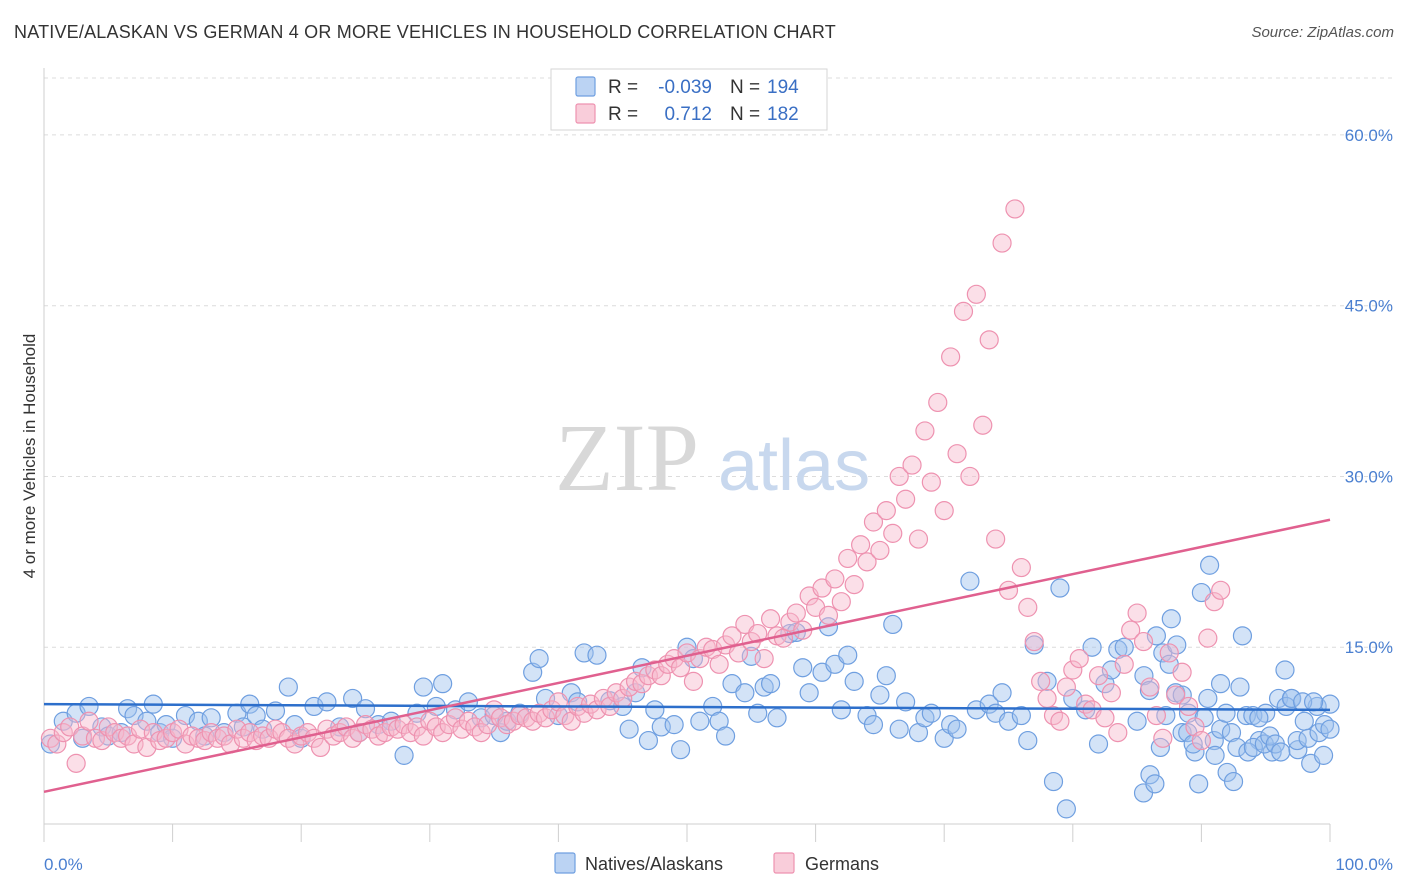  I want to click on x-tick-label-min: 0.0%, so click(63, 864).